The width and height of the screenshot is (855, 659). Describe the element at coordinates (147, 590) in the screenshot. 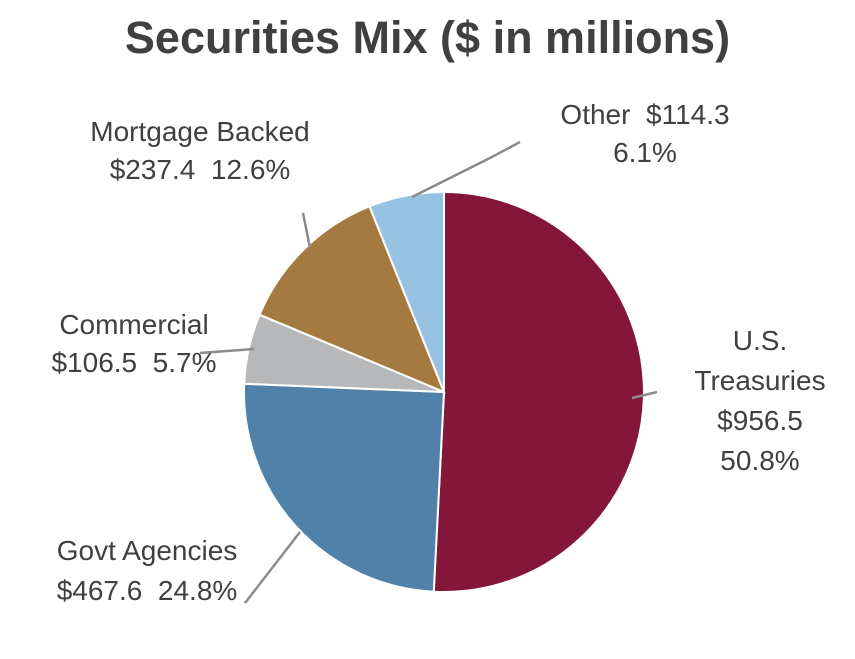

I see `data-label-line: $467.6 24.8%` at that location.